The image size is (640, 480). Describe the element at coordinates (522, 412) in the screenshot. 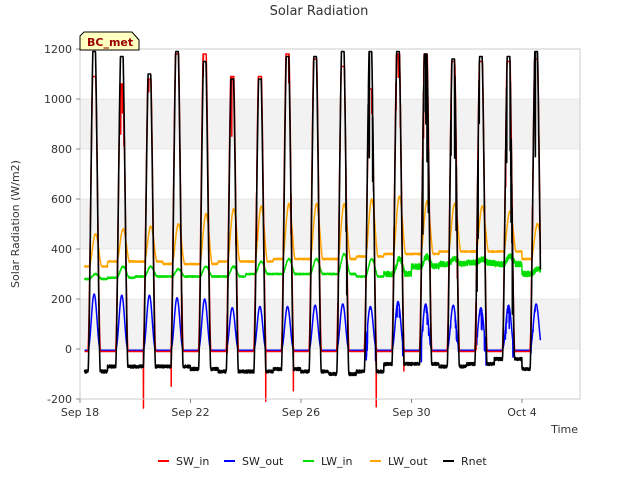

I see `x-tick-label: Oct 4` at that location.